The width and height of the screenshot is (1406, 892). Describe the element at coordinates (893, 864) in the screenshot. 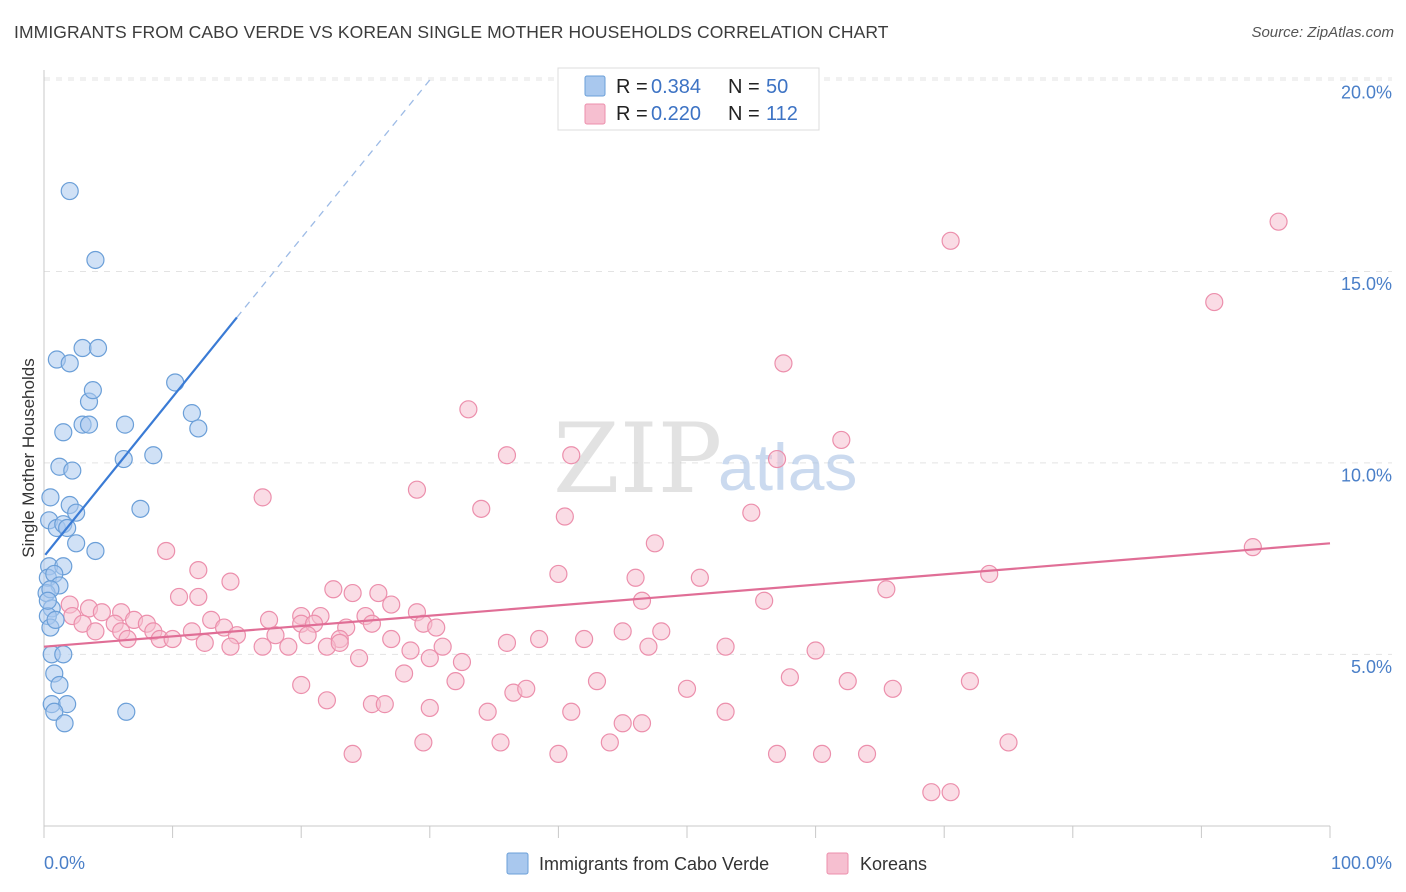

I see `legend-bottom-label-koreans: Koreans` at that location.